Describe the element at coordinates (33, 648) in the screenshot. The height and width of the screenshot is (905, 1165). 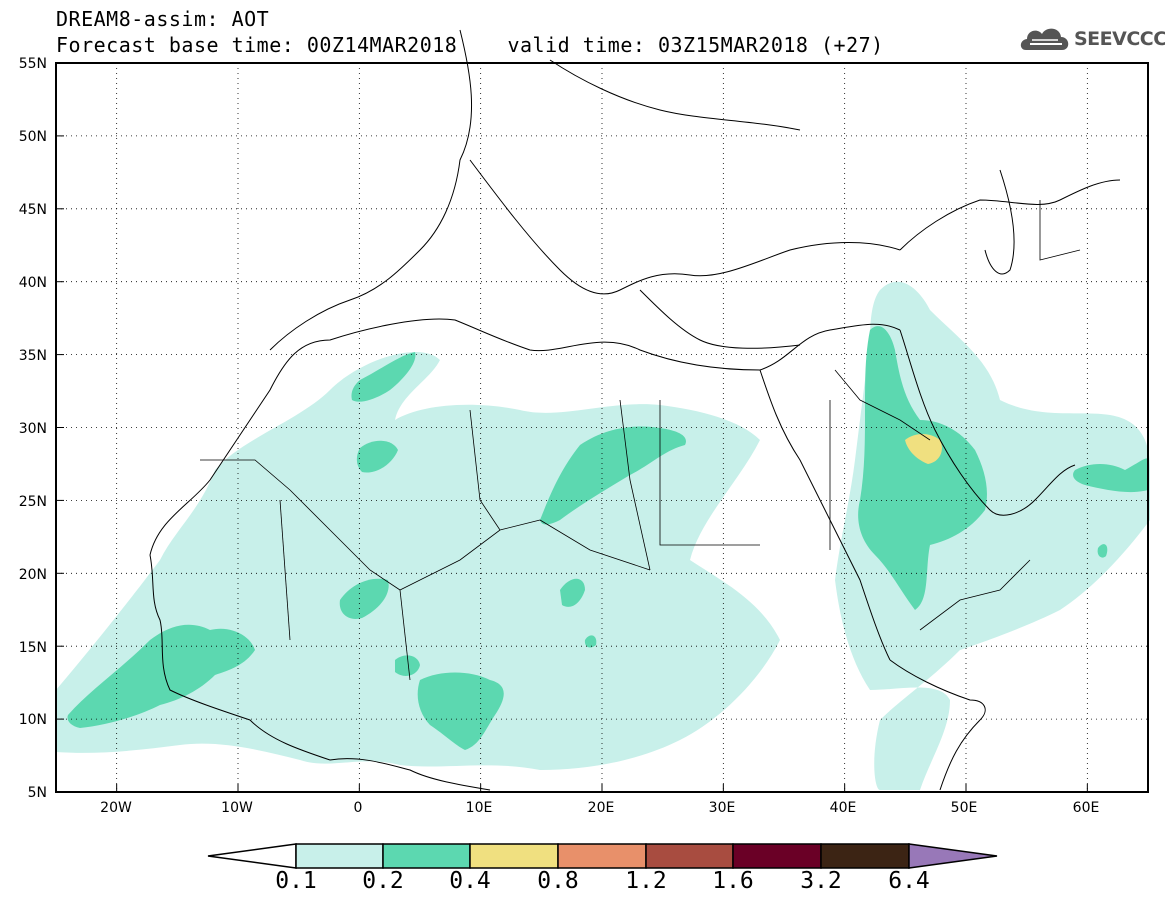
I see `lat-label-15n: 15N` at that location.